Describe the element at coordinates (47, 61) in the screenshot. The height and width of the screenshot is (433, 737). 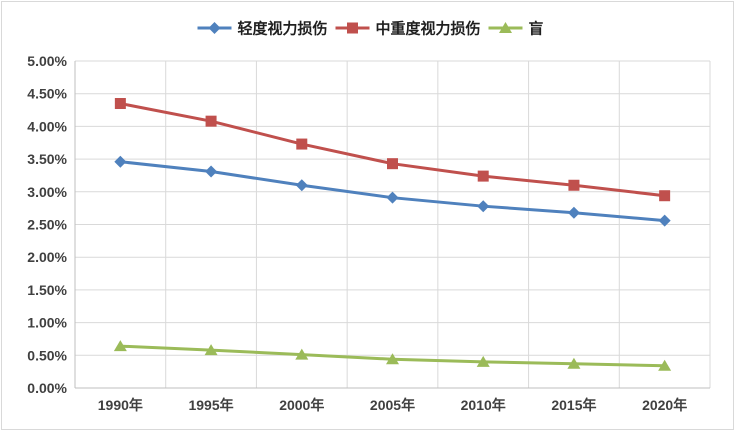
I see `y-tick-label: 5.00%` at that location.